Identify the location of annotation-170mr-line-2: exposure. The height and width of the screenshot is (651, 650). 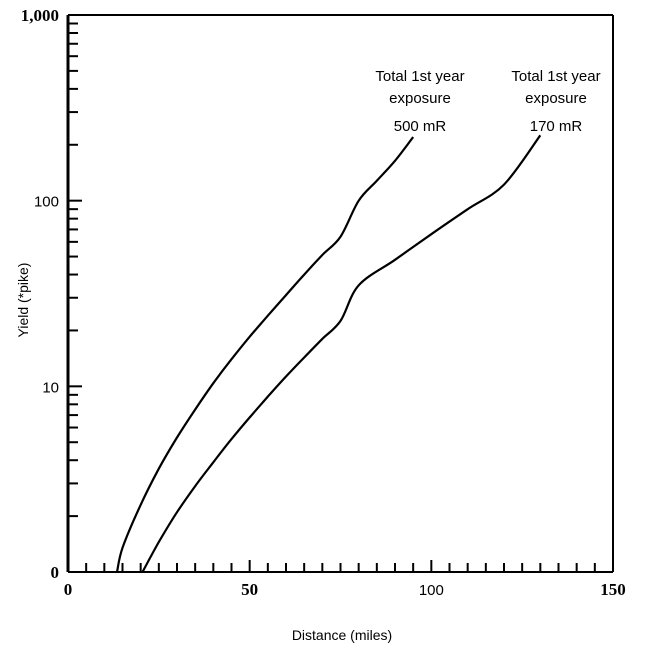
(556, 98).